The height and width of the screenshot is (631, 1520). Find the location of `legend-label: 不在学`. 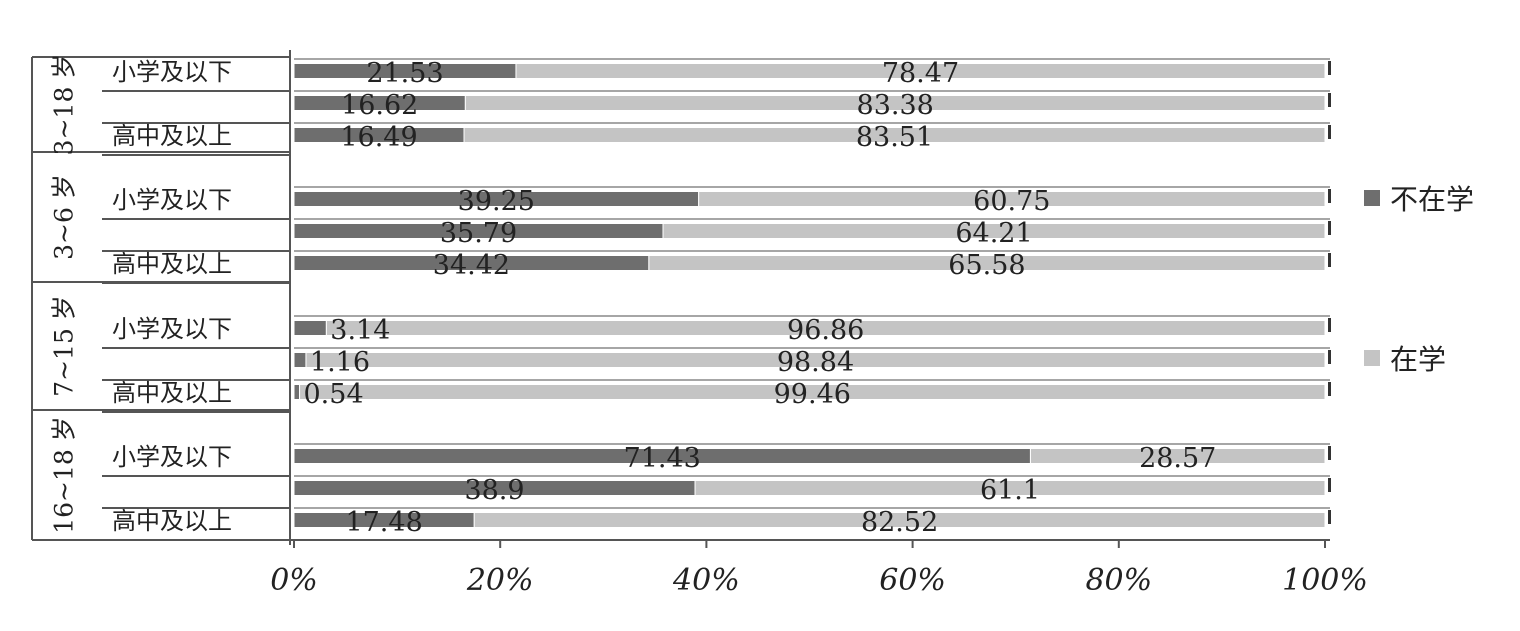

legend-label: 不在学 is located at coordinates (1432, 199).